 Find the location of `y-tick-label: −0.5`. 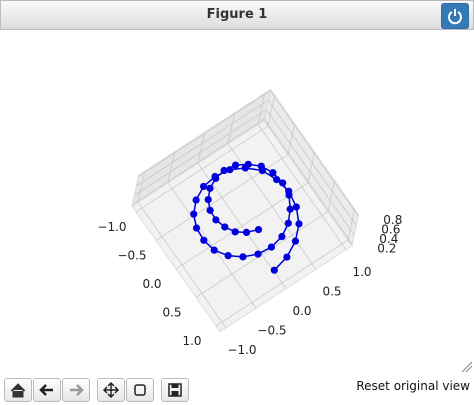

y-tick-label: −0.5 is located at coordinates (271, 331).